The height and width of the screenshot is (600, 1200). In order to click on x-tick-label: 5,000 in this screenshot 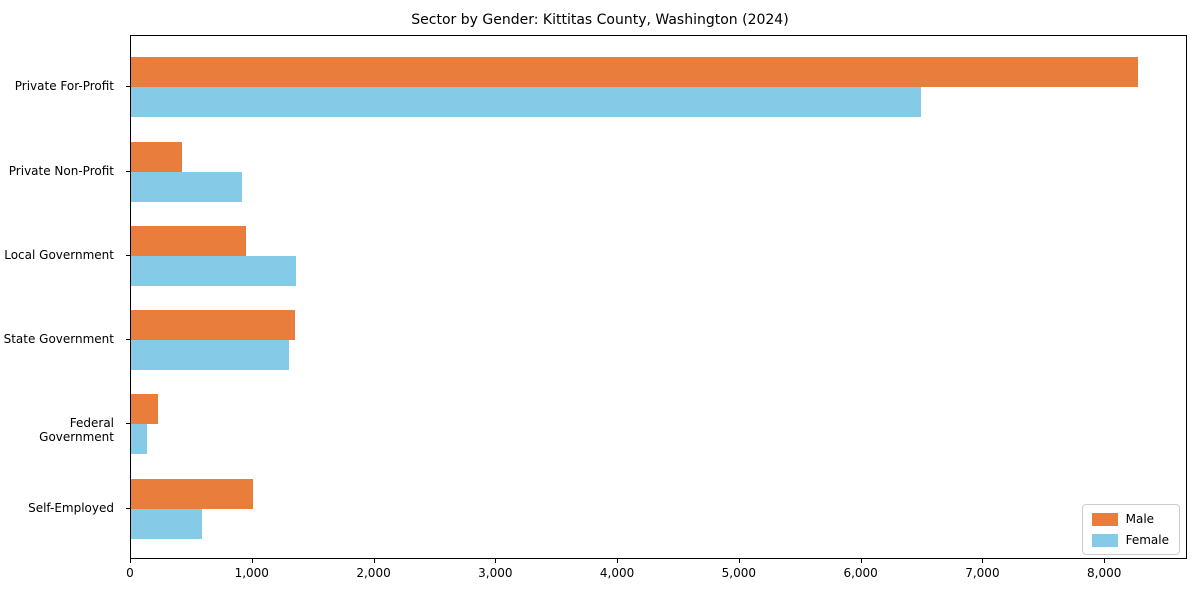, I will do `click(739, 573)`.